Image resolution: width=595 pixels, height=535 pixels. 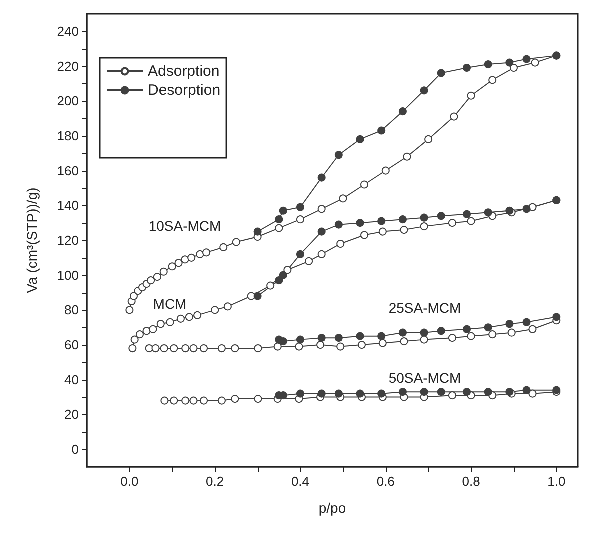 What do you see at coordinates (68, 136) in the screenshot?
I see `y-tick-label: 180` at bounding box center [68, 136].